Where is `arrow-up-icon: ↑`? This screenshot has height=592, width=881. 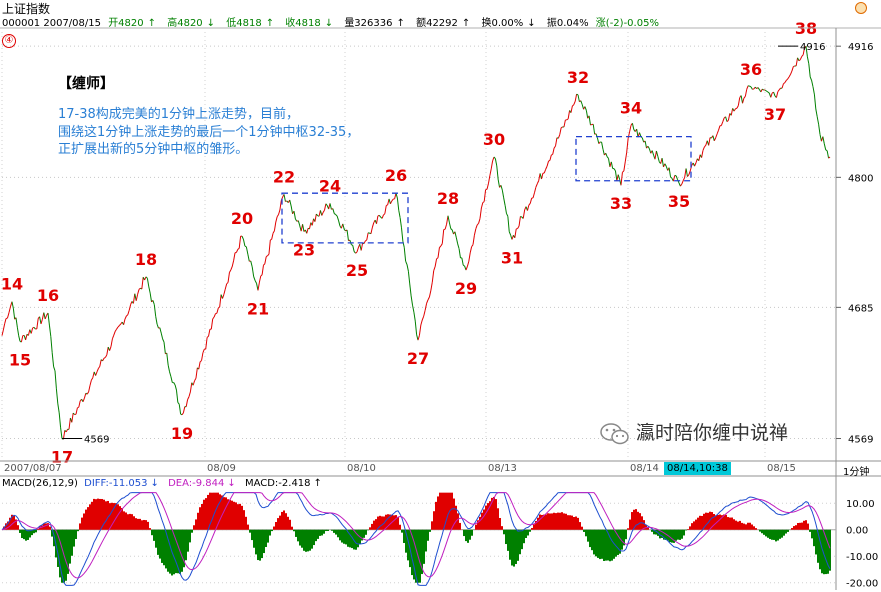
arrow-up-icon: ↑ is located at coordinates (152, 23).